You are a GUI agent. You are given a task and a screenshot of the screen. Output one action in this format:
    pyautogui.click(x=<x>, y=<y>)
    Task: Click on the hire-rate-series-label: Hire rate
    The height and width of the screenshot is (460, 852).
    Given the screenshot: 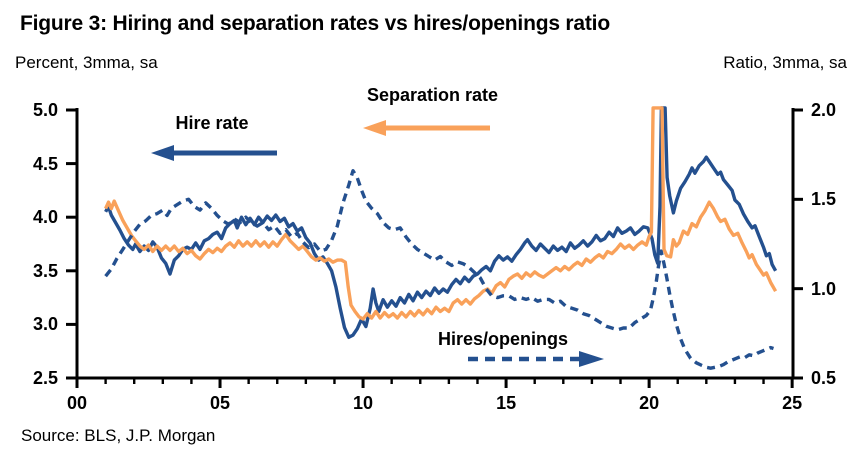 What is the action you would take?
    pyautogui.click(x=212, y=123)
    